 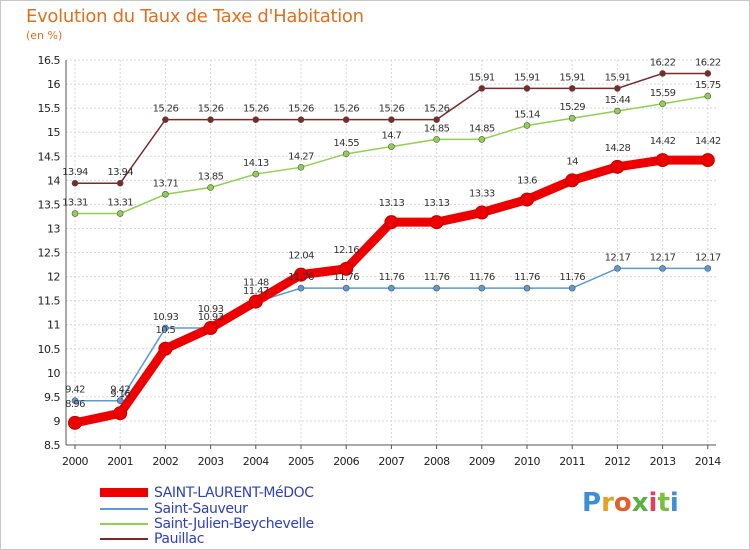 What do you see at coordinates (120, 203) in the screenshot?
I see `data-label: 13.31` at bounding box center [120, 203].